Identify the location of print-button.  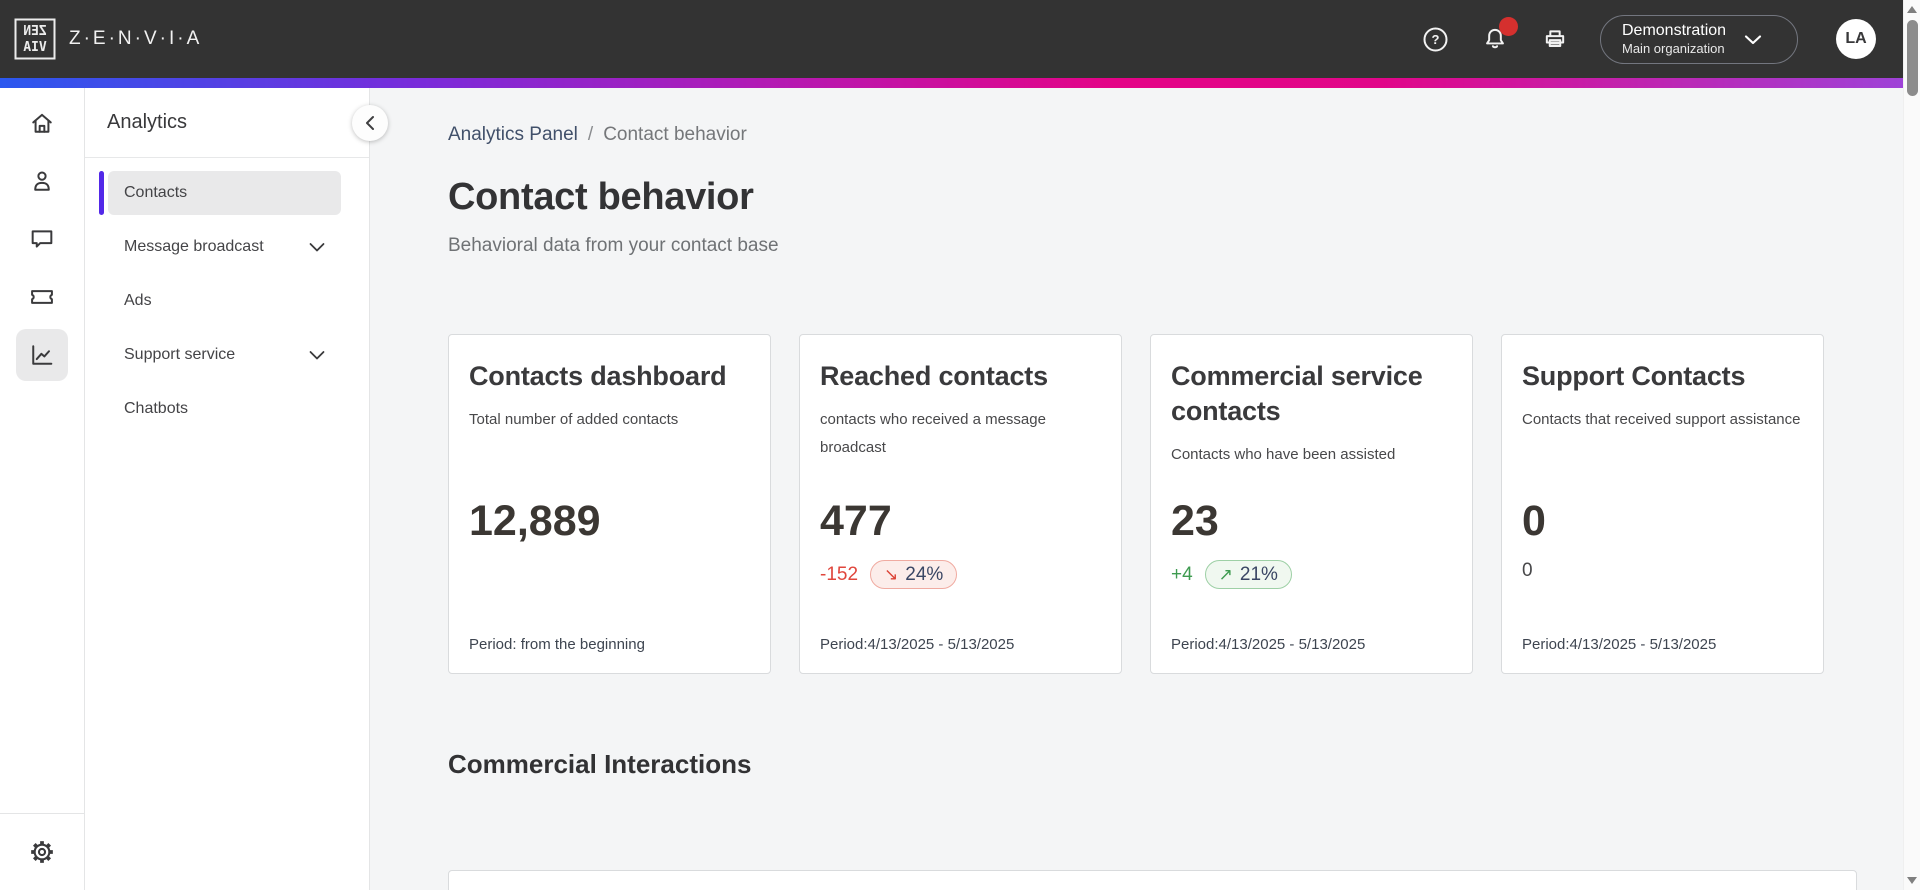
(1555, 39).